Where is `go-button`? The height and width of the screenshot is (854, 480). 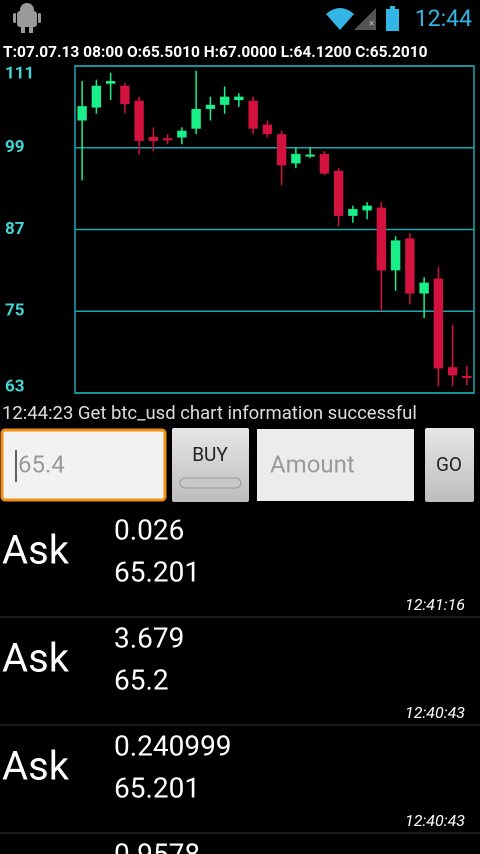
go-button is located at coordinates (449, 465).